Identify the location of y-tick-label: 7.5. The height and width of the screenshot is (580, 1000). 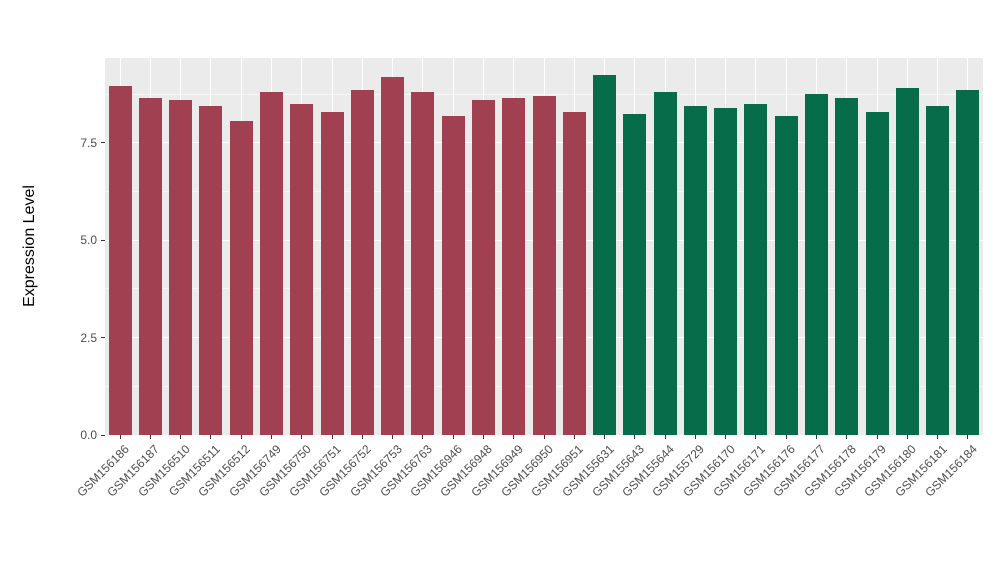
(88, 142).